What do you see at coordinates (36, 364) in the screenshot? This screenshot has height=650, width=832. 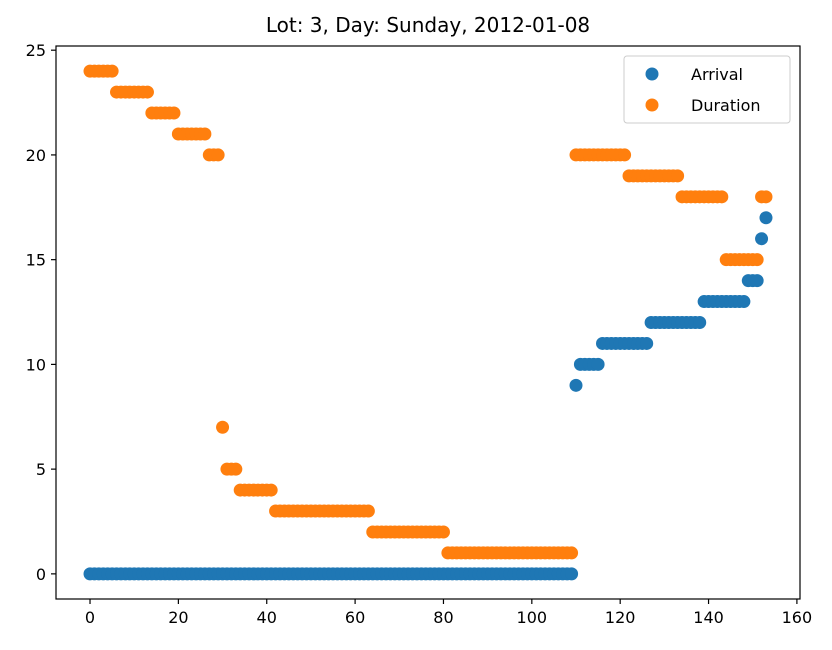 I see `y-tick-label: 10` at bounding box center [36, 364].